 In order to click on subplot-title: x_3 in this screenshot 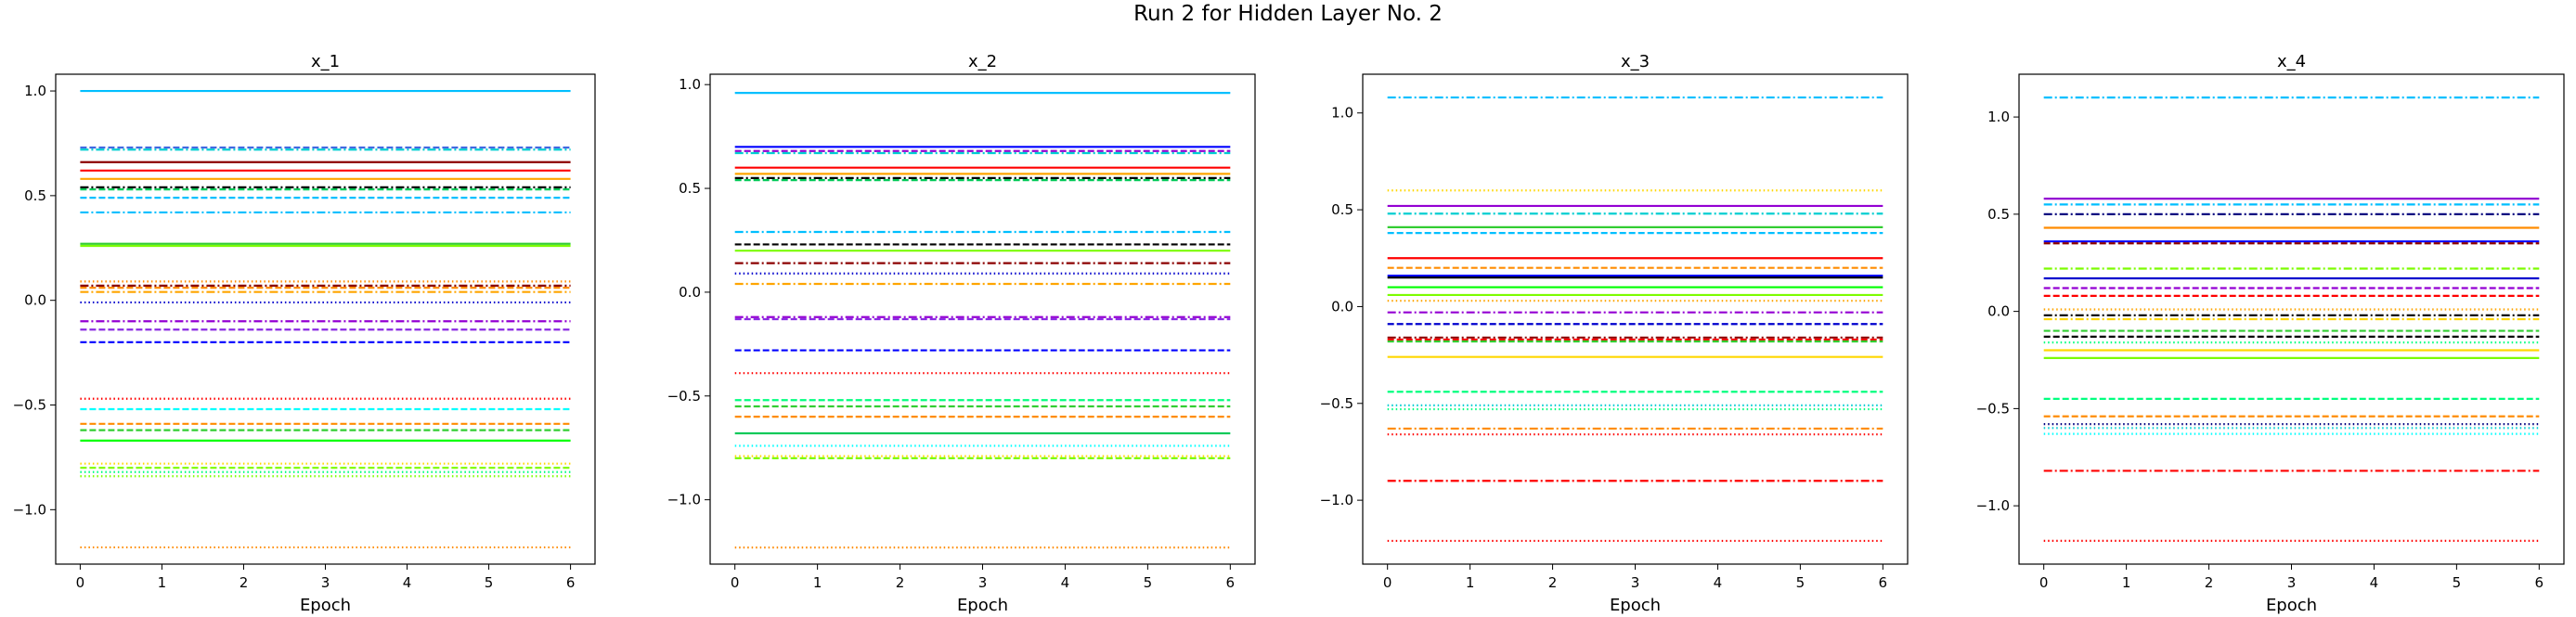, I will do `click(1635, 62)`.